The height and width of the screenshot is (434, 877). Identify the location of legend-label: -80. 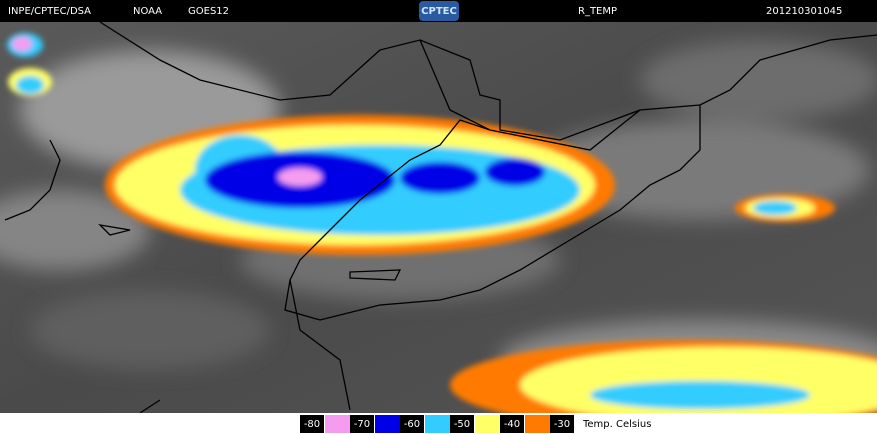
(312, 424).